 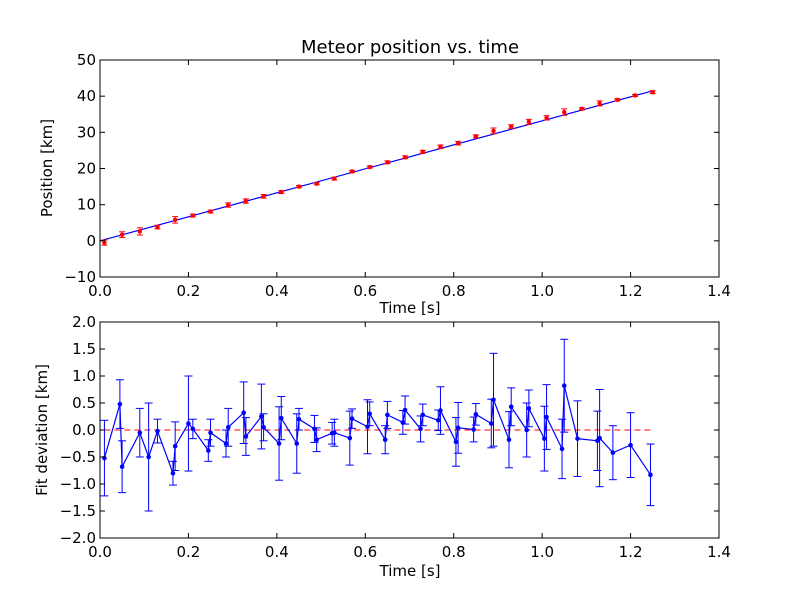 What do you see at coordinates (47, 168) in the screenshot?
I see `top-y-axis-label: Position [km]` at bounding box center [47, 168].